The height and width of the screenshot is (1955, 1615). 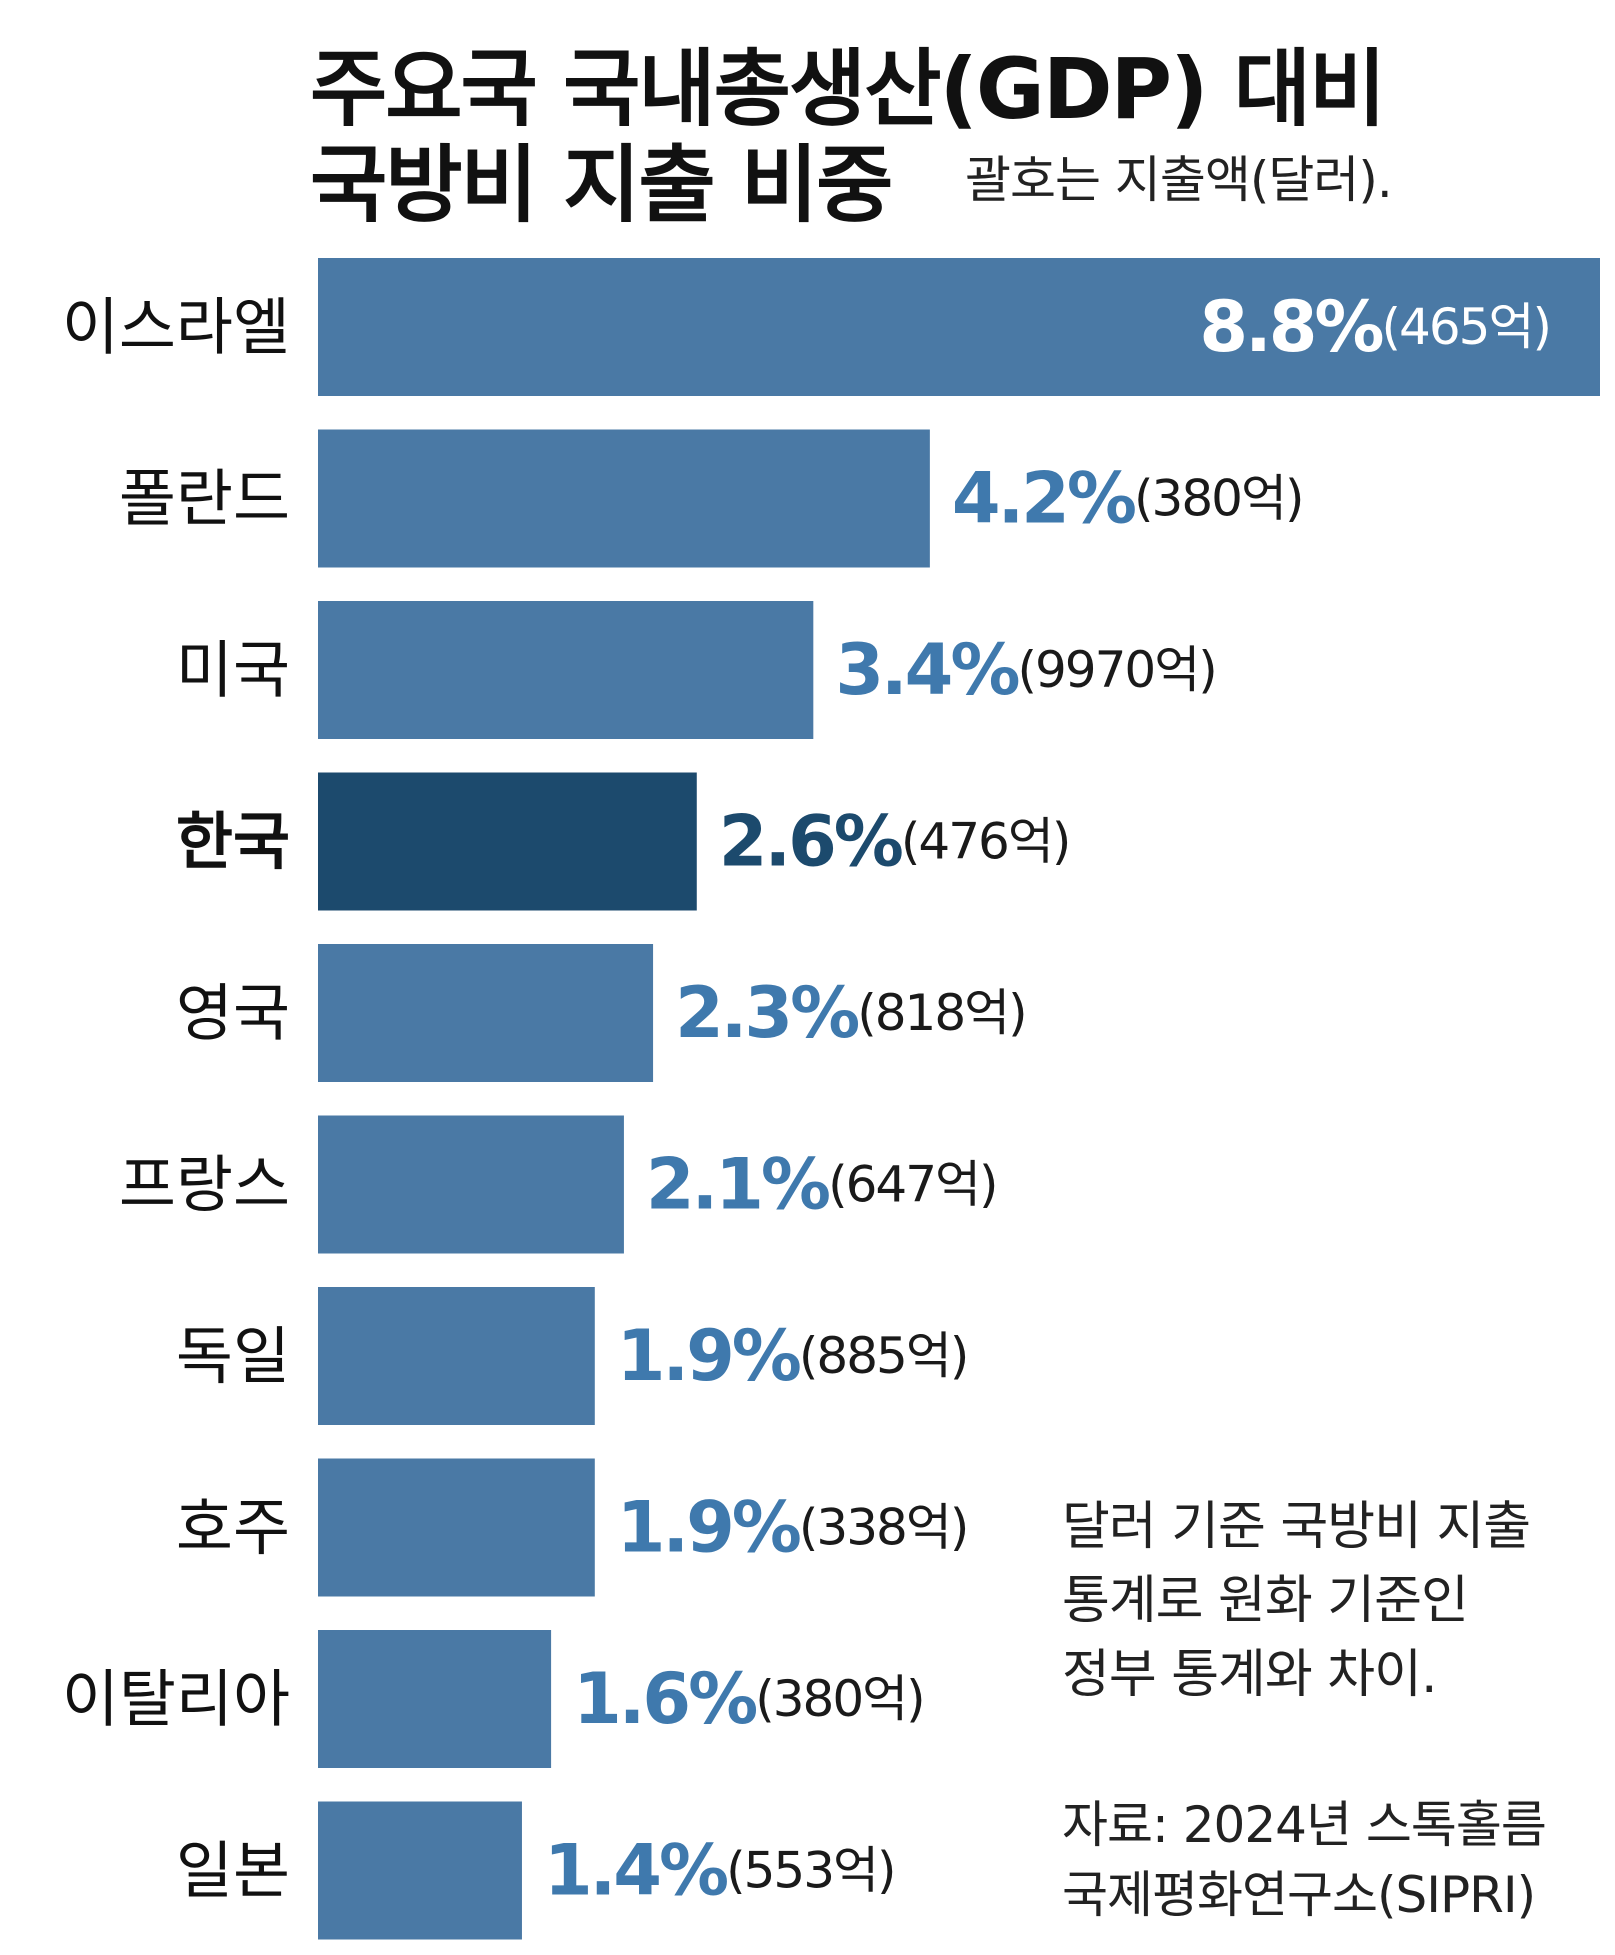 I want to click on value-label: 2.1%(647억), so click(x=821, y=1185).